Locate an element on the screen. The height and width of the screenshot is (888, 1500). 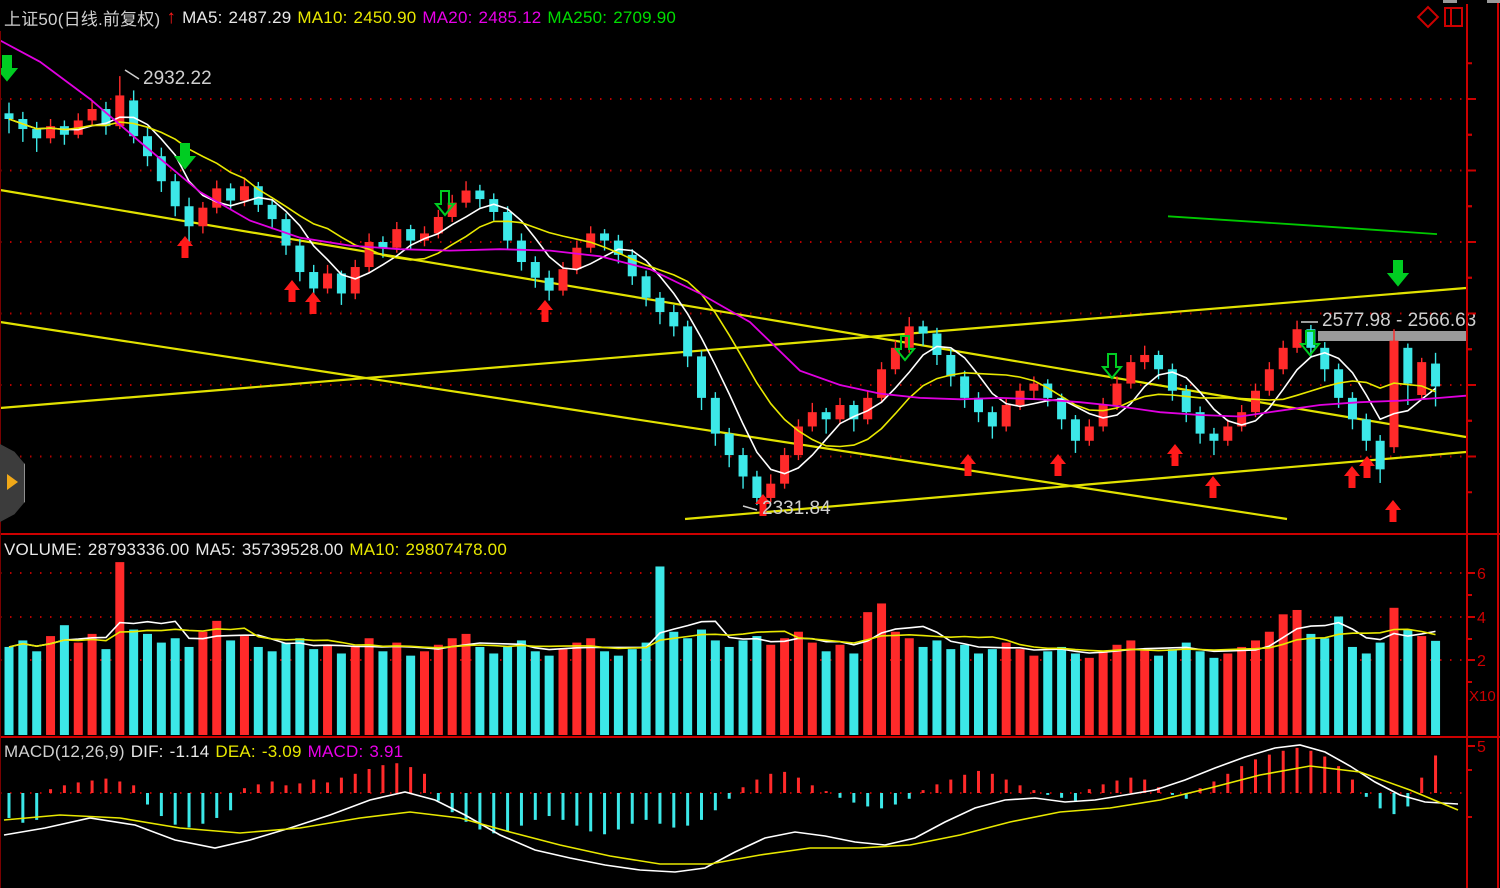
split-window-icon is located at coordinates (1453, 17).